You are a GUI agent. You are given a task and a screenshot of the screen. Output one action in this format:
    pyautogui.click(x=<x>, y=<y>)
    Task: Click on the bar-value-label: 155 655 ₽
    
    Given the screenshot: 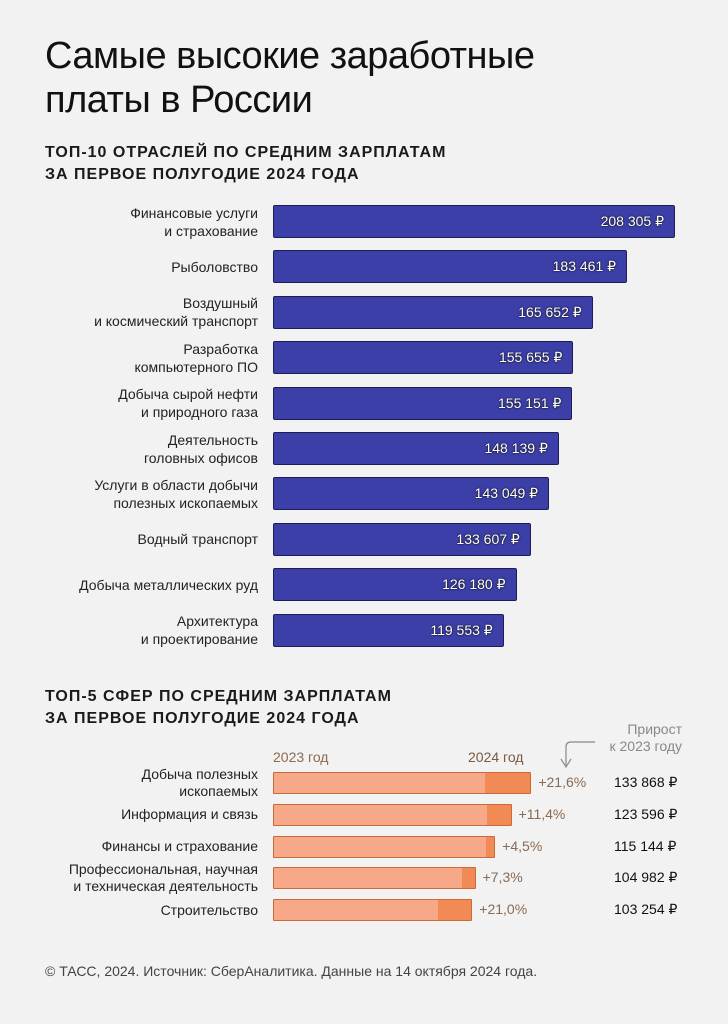 What is the action you would take?
    pyautogui.click(x=530, y=357)
    